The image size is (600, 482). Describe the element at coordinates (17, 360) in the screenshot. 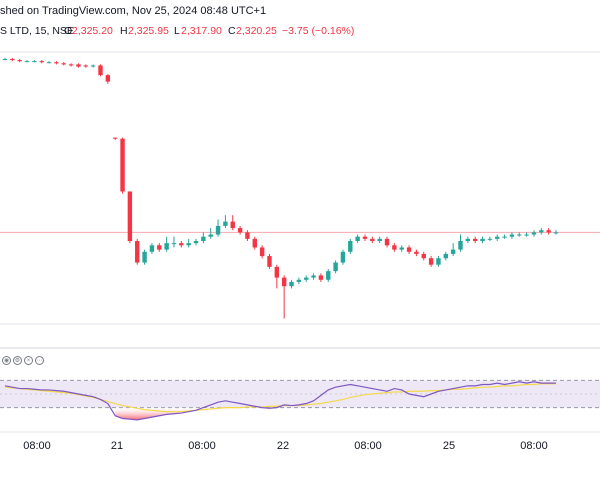

I see `settings-icon: ⚙` at that location.